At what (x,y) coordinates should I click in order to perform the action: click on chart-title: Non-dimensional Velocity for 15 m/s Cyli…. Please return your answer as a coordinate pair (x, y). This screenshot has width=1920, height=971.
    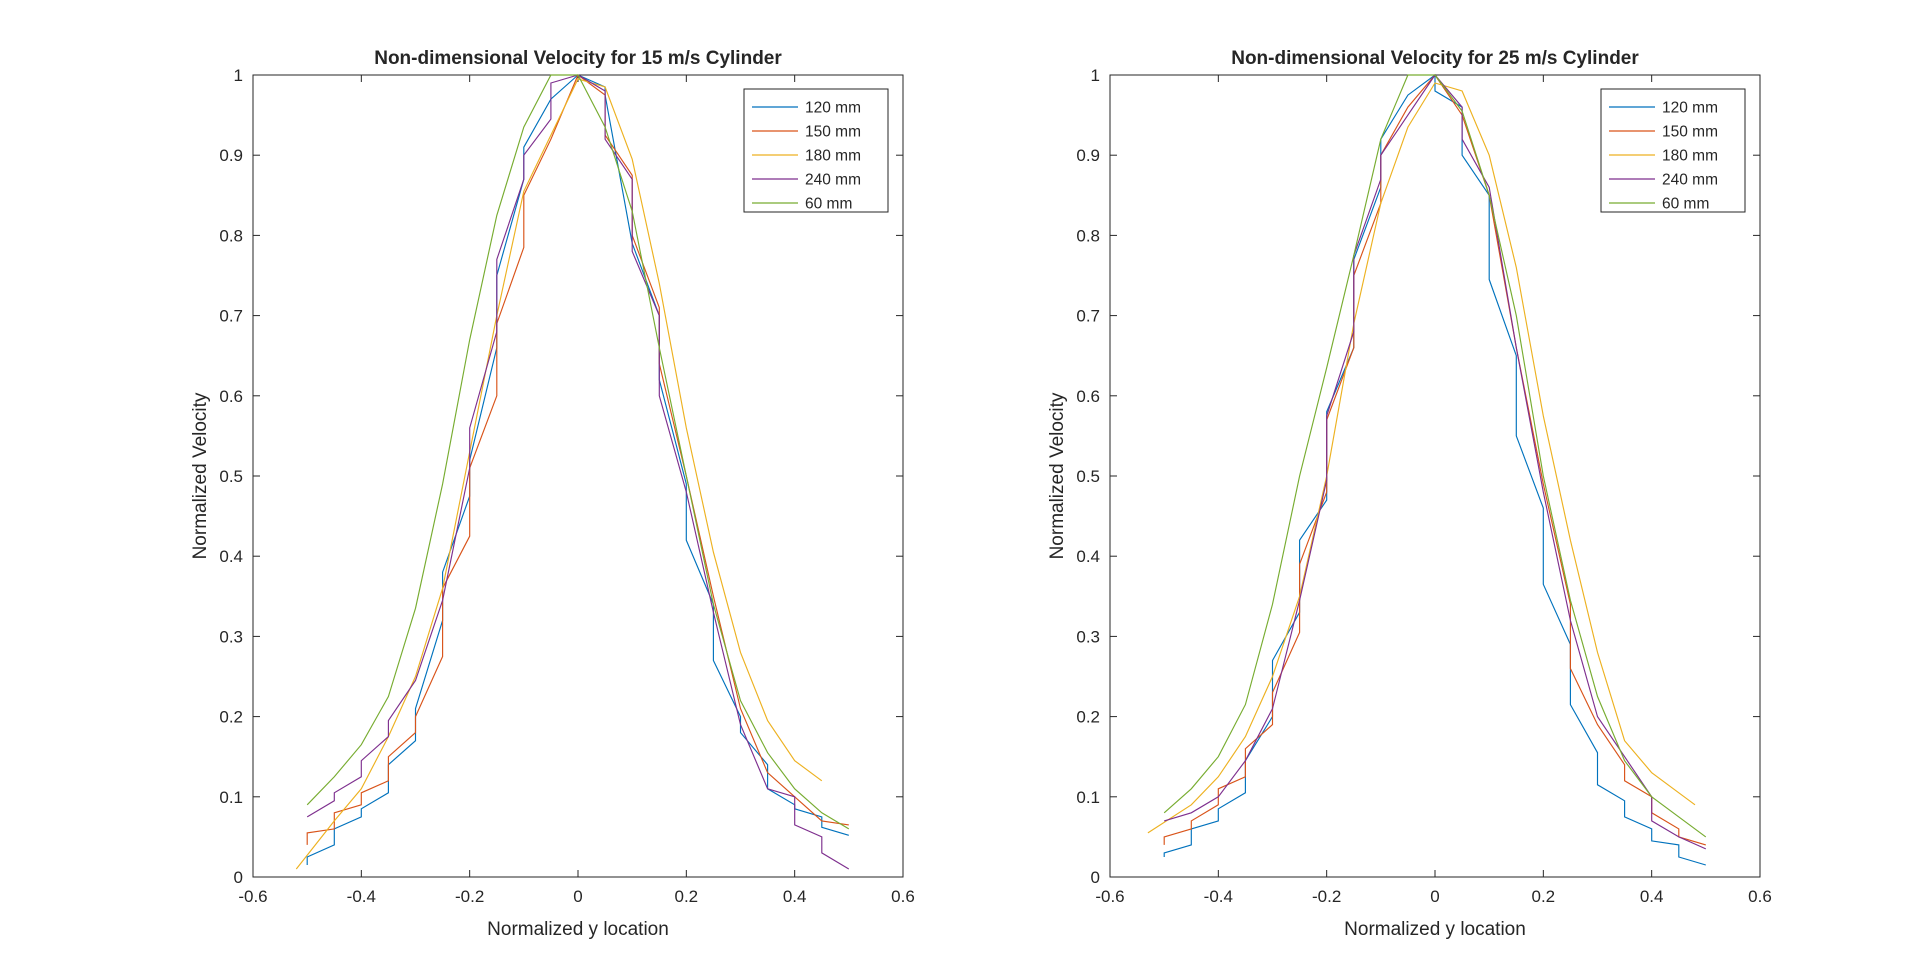
    Looking at the image, I should click on (578, 58).